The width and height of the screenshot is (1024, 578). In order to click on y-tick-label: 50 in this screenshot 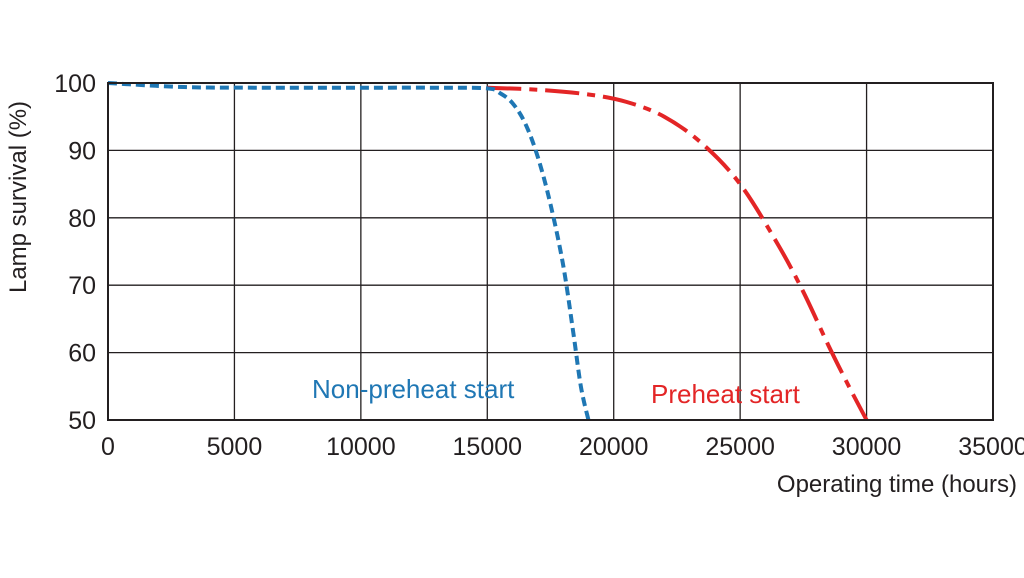, I will do `click(82, 421)`.